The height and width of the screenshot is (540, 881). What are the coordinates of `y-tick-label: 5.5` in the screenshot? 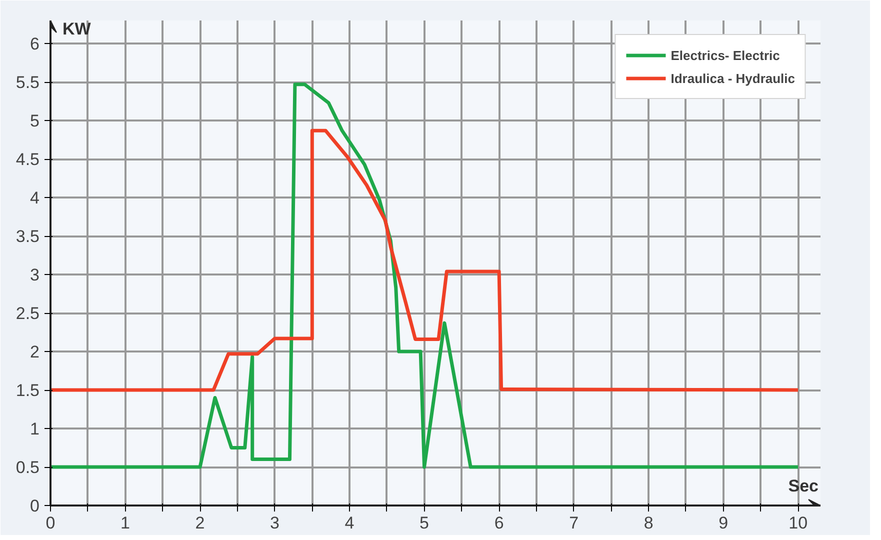 It's located at (28, 82).